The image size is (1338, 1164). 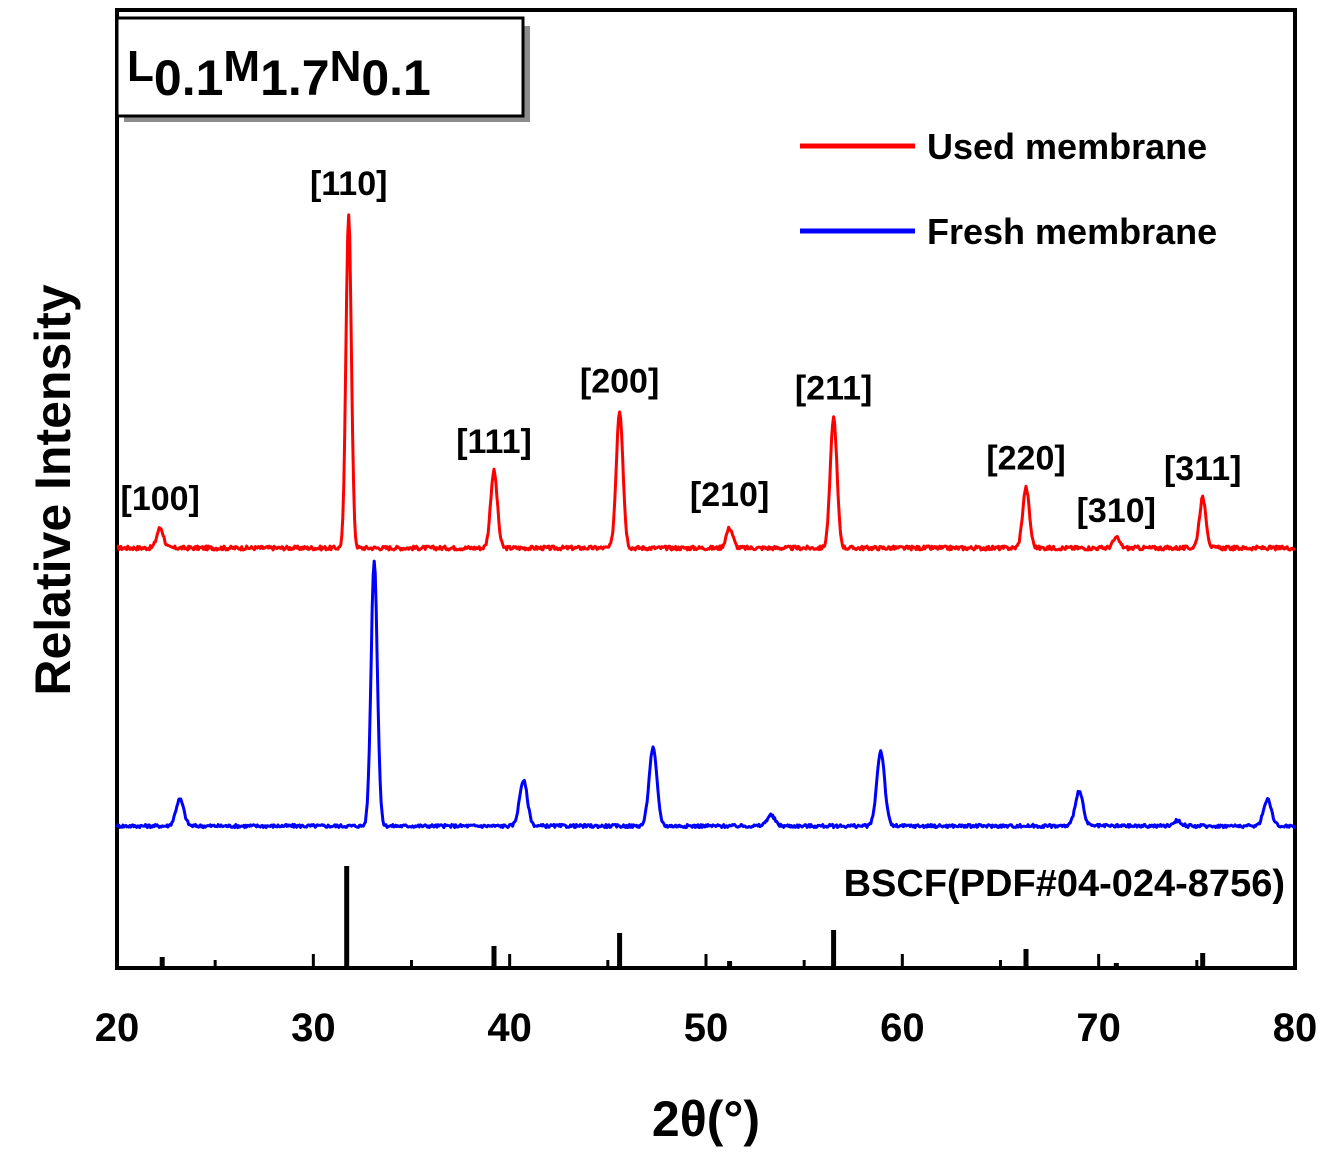 What do you see at coordinates (834, 388) in the screenshot?
I see `peak-label: [211]` at bounding box center [834, 388].